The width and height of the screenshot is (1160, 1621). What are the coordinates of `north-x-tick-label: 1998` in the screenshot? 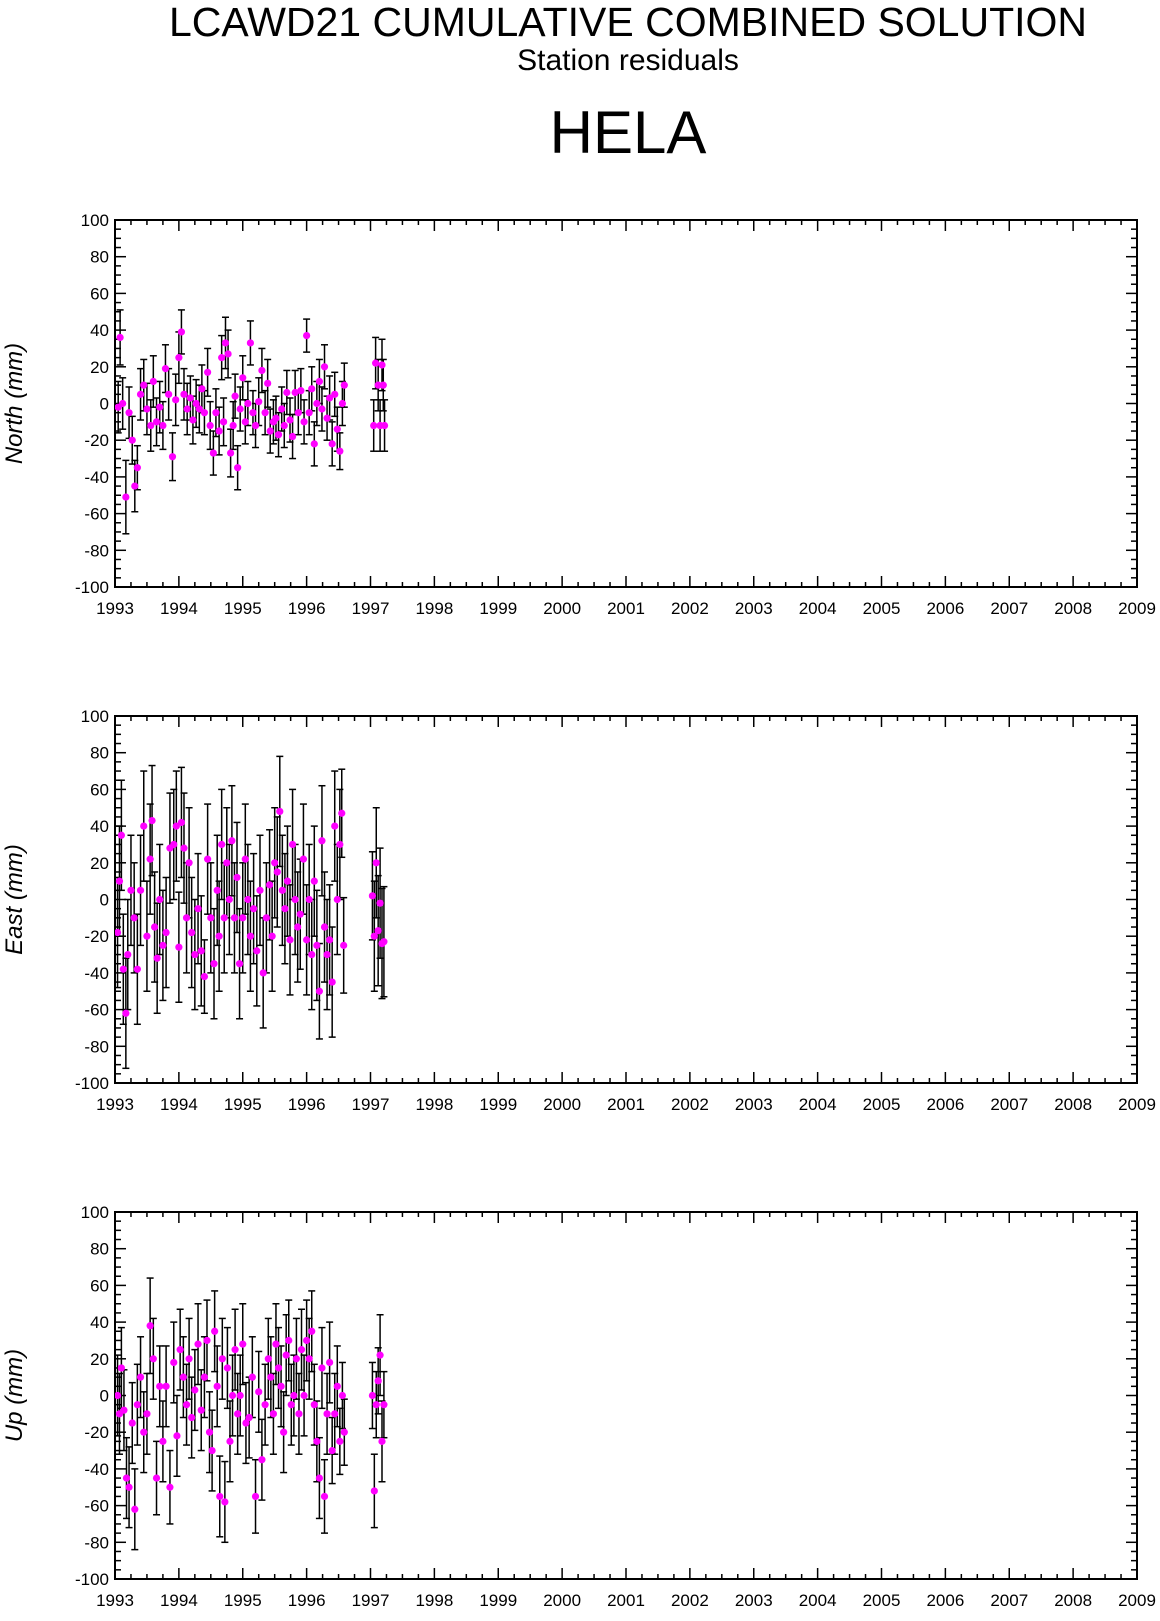 It's located at (434, 608).